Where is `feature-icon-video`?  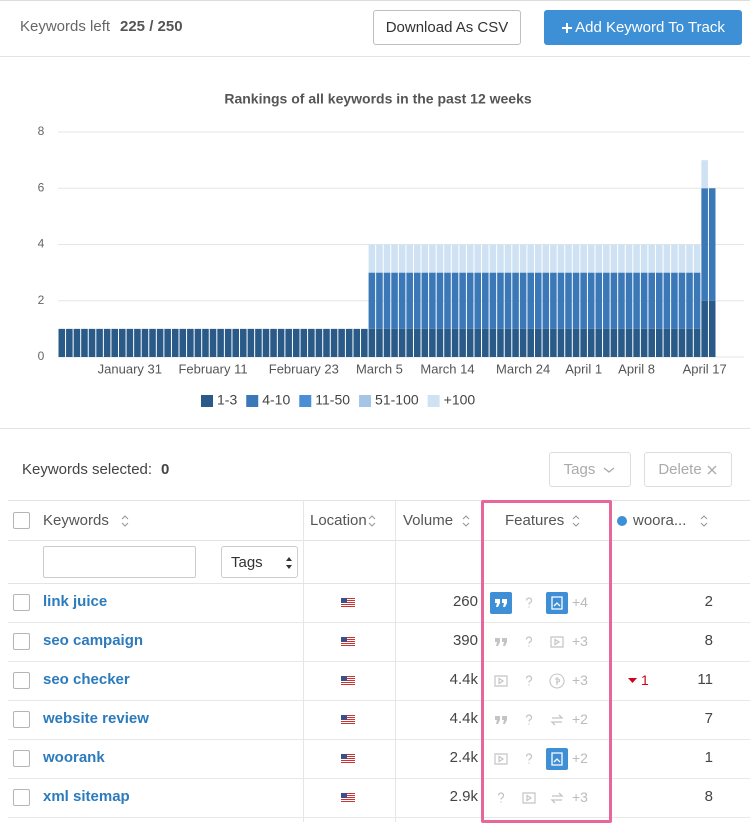
feature-icon-video is located at coordinates (501, 759).